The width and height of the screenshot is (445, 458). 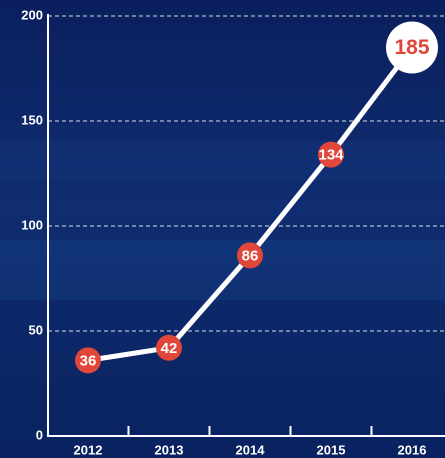 I want to click on y-tick-label: 0, so click(x=39, y=434).